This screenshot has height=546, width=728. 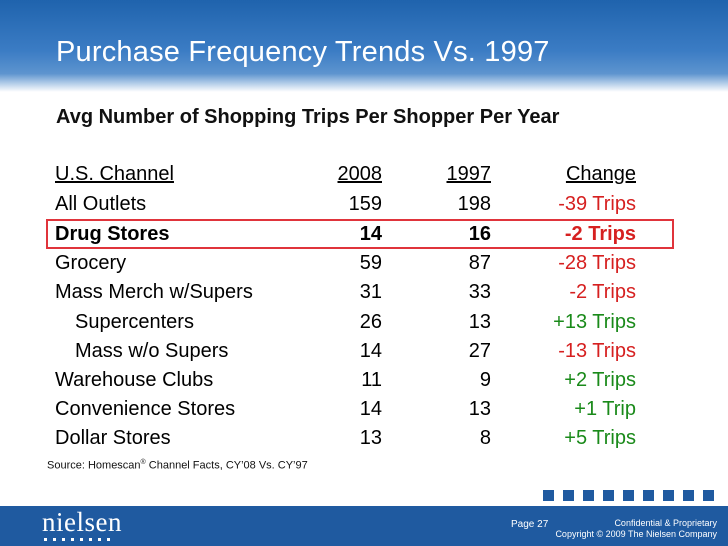 What do you see at coordinates (474, 204) in the screenshot?
I see `value-1997: 198` at bounding box center [474, 204].